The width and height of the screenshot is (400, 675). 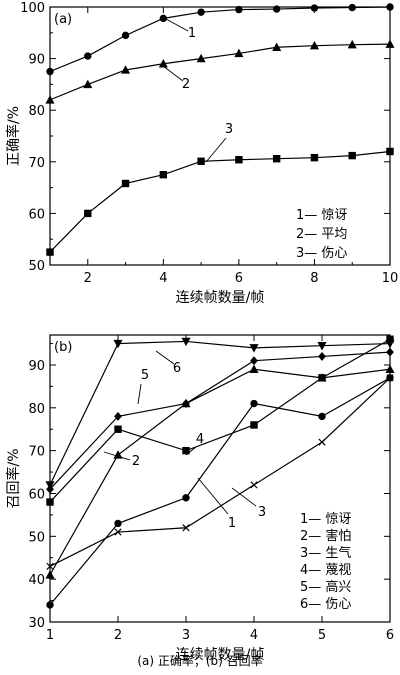 What do you see at coordinates (13, 478) in the screenshot?
I see `y-axis-label: 召回率/%` at bounding box center [13, 478].